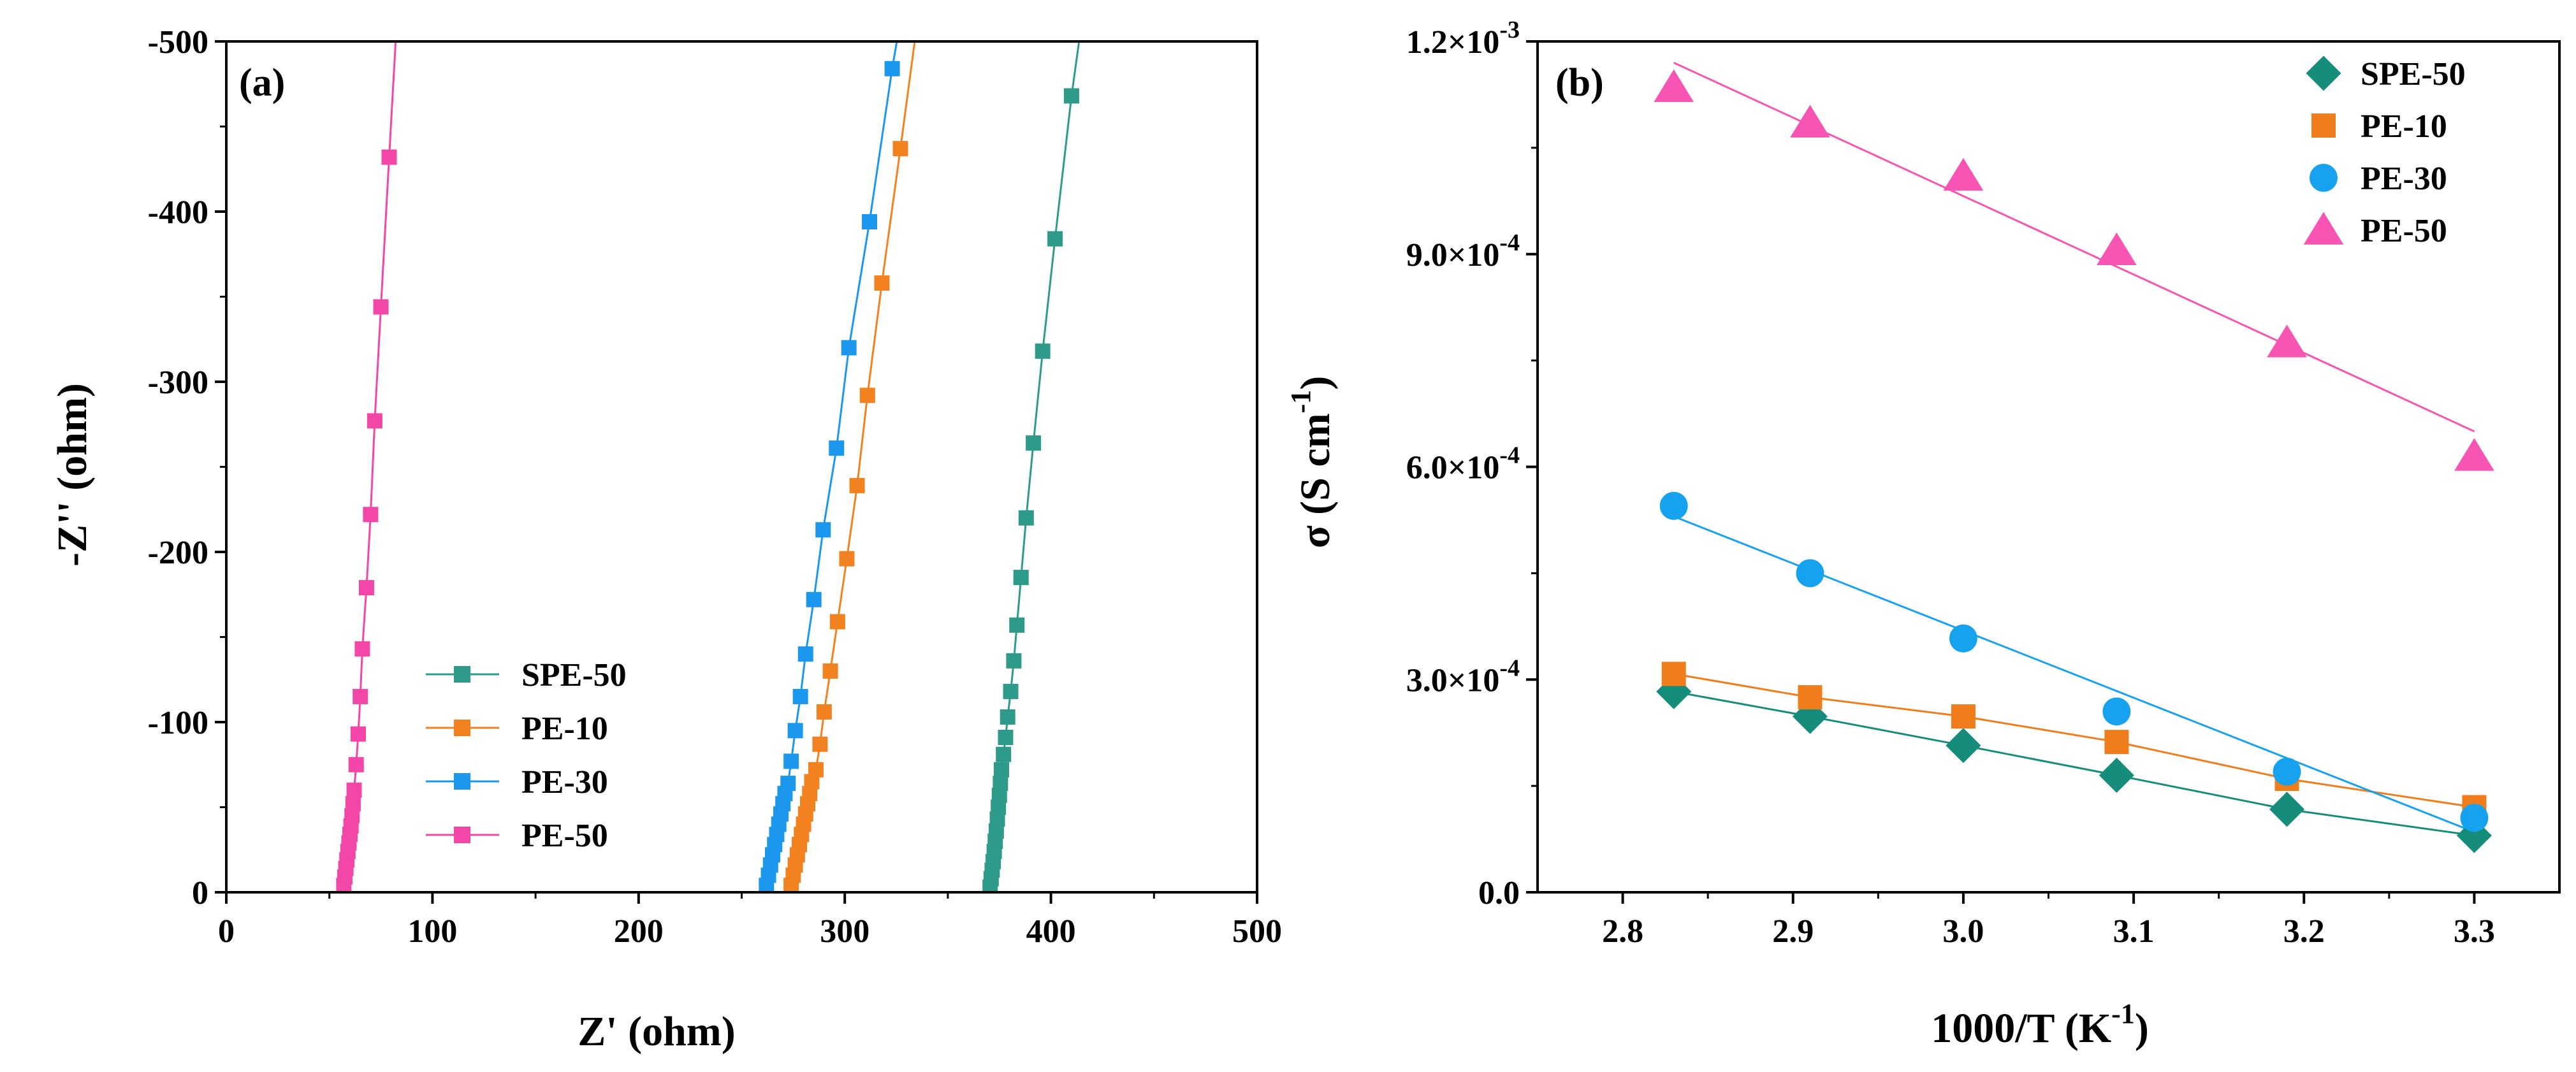 This screenshot has height=1072, width=2576. I want to click on panel-b-x-axis-title-main: 1000/T (K, so click(2021, 1028).